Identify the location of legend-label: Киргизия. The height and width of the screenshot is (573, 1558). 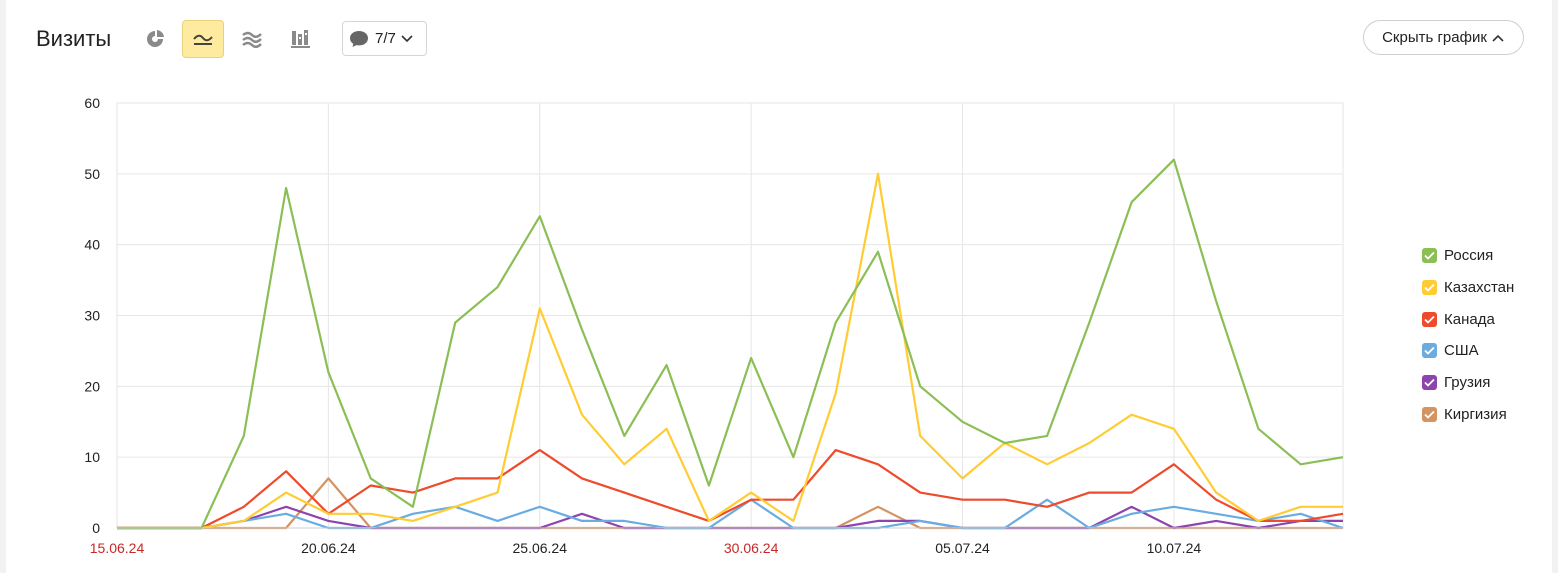
(1475, 414).